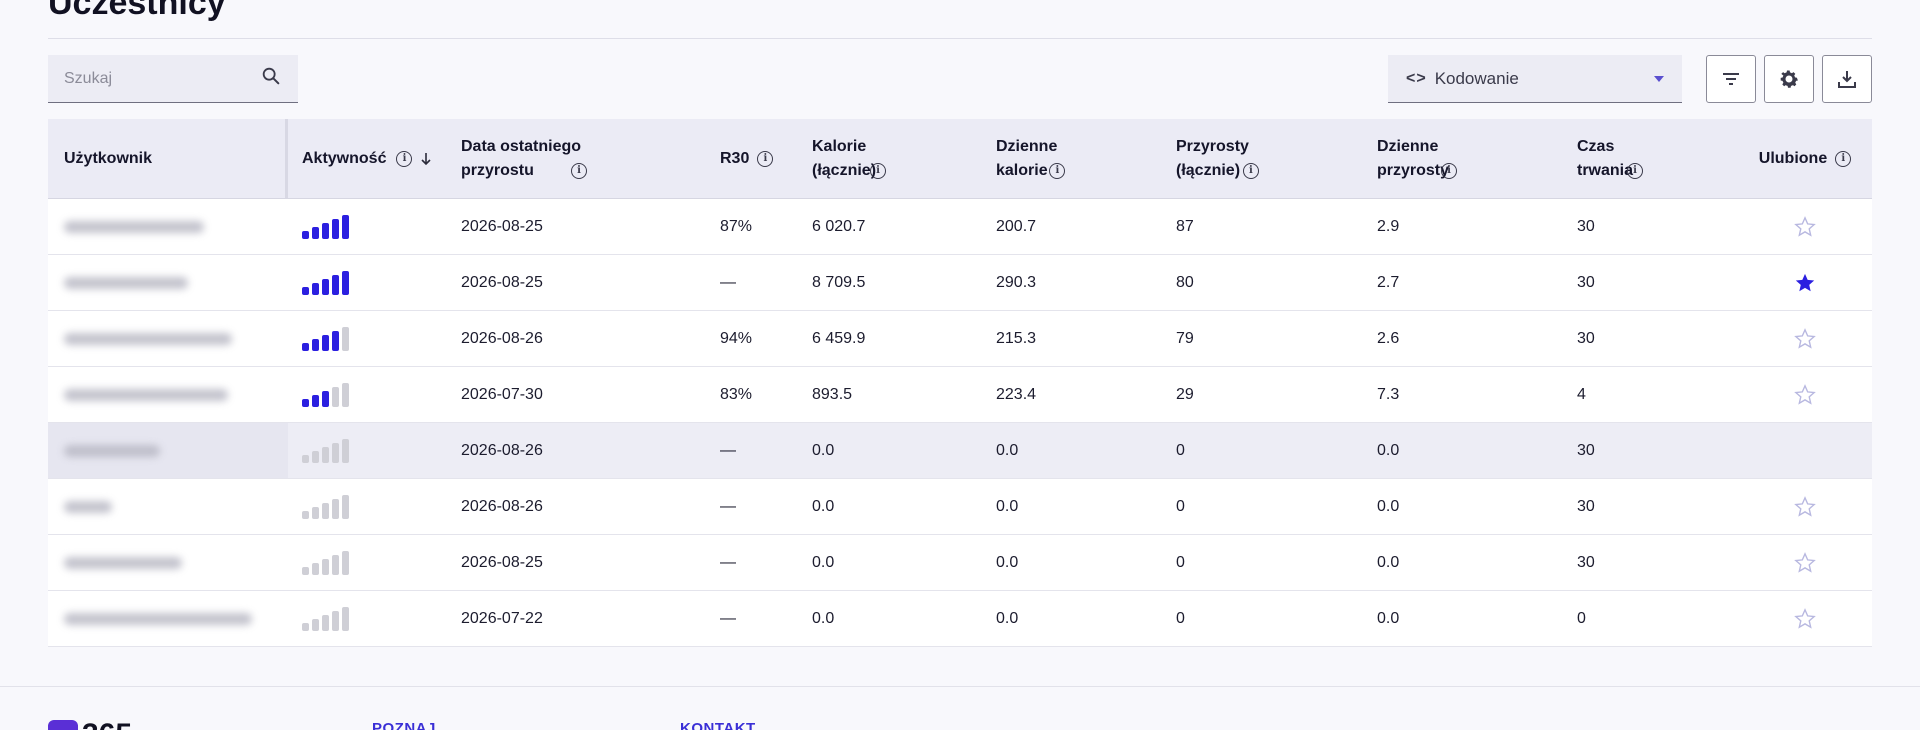 This screenshot has width=1920, height=730. I want to click on download-button, so click(1847, 79).